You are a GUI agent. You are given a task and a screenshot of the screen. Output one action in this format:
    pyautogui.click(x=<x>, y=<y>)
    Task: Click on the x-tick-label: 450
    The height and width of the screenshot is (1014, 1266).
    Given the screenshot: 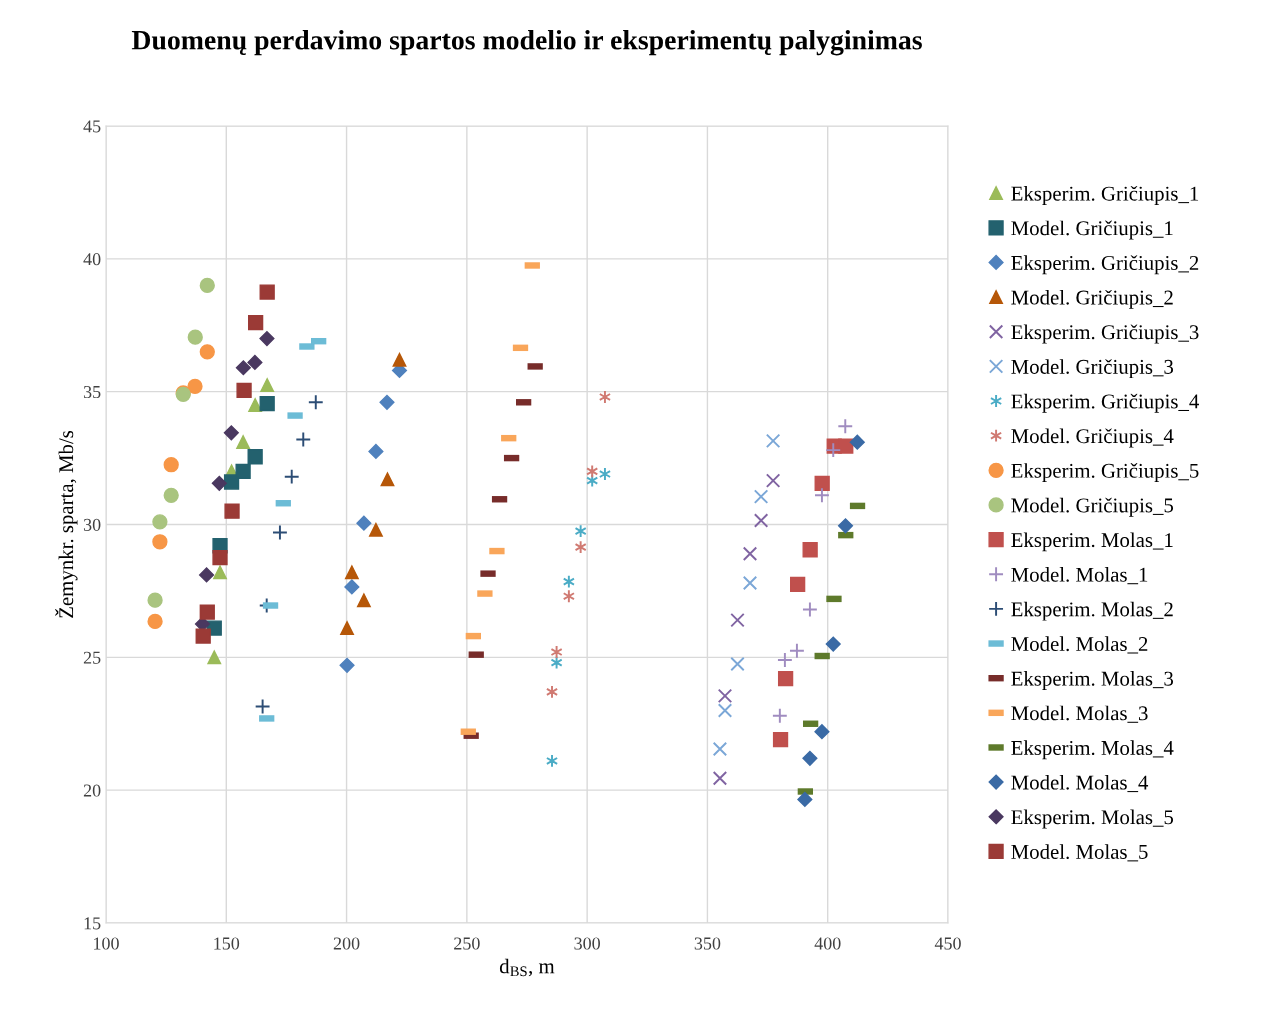 What is the action you would take?
    pyautogui.click(x=947, y=943)
    